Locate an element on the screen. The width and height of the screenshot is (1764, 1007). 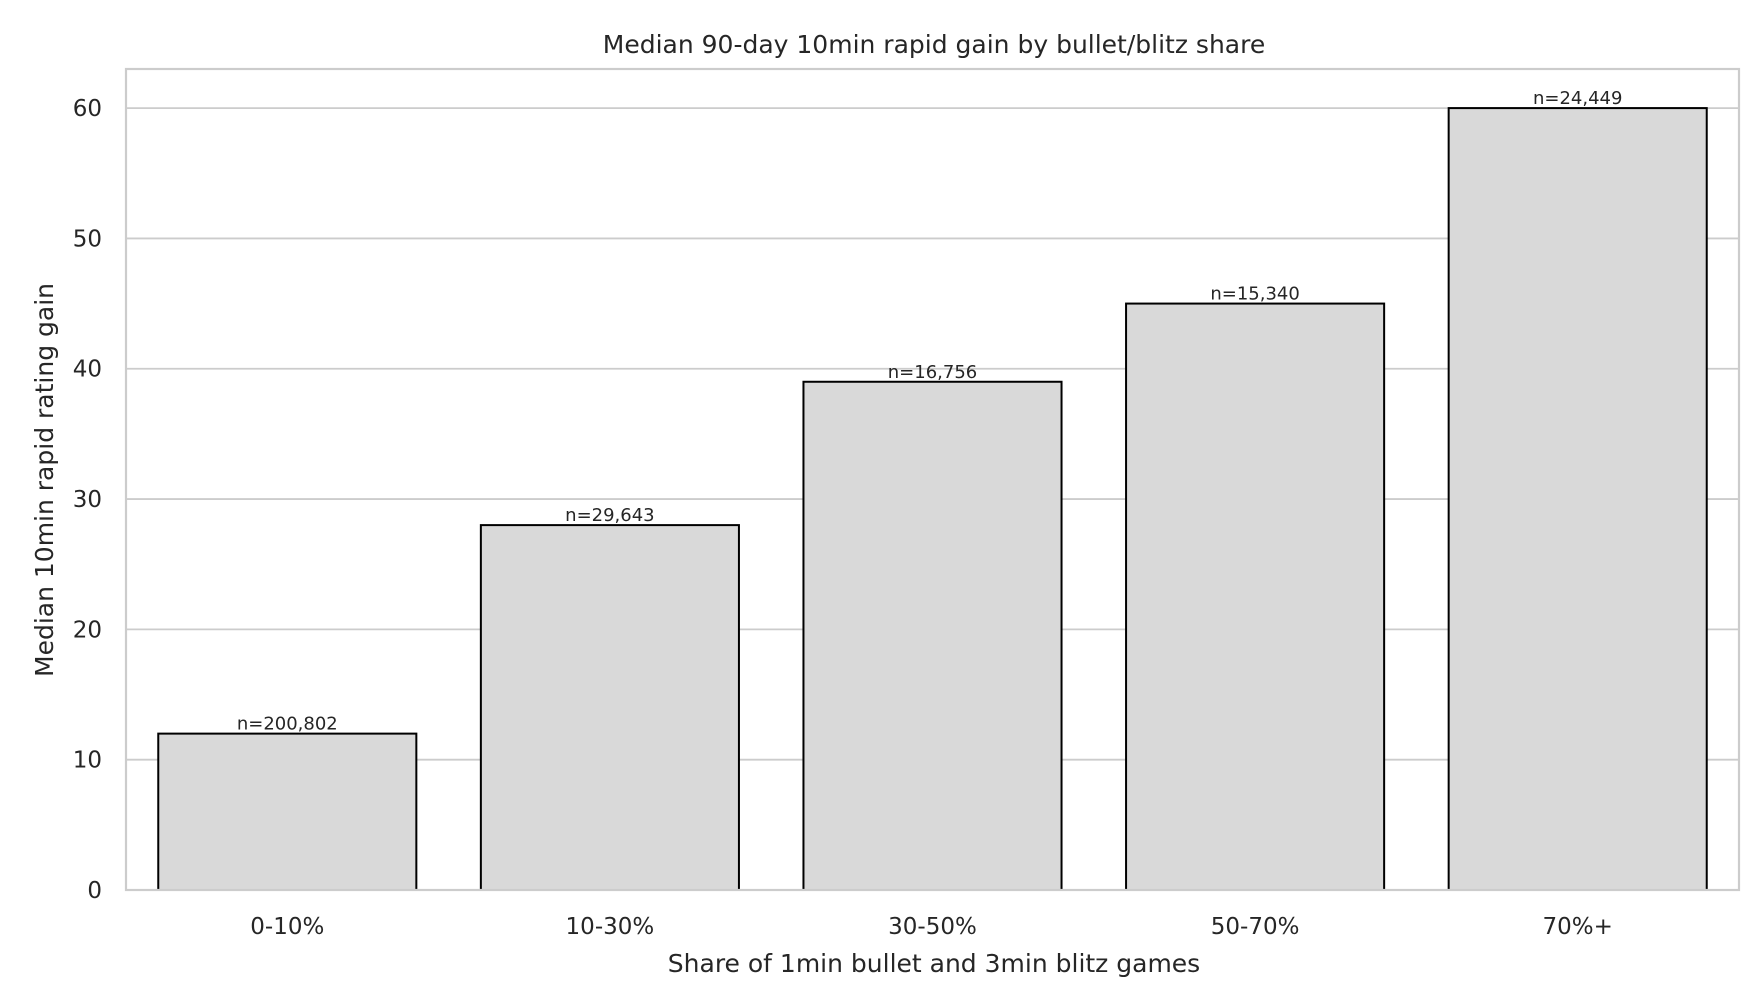
y-tick-label: 40 is located at coordinates (87, 370).